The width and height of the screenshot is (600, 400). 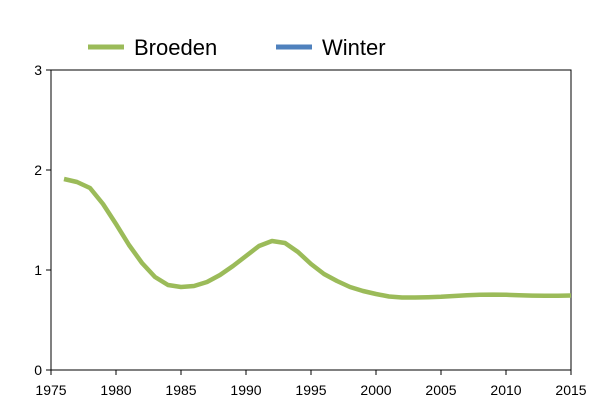 I want to click on x-tick-label: 1980, so click(x=115, y=390).